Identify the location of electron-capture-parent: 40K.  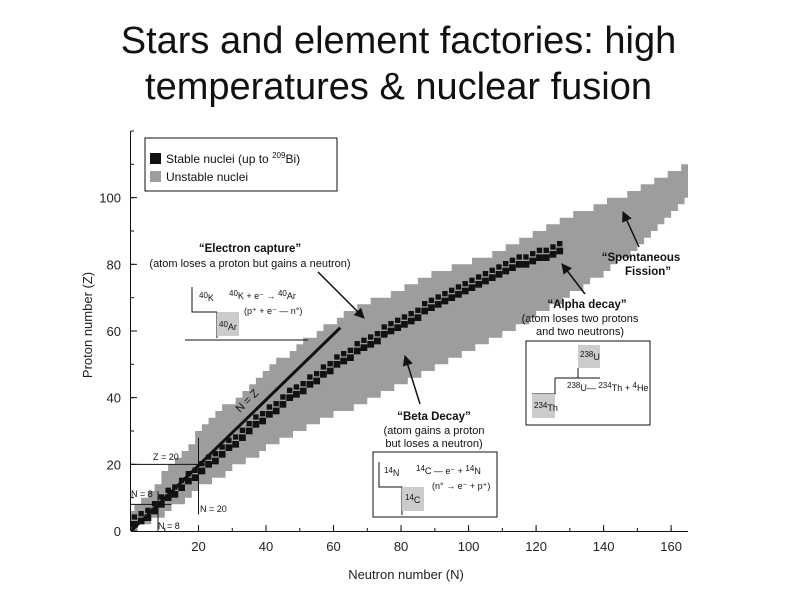
(206, 297).